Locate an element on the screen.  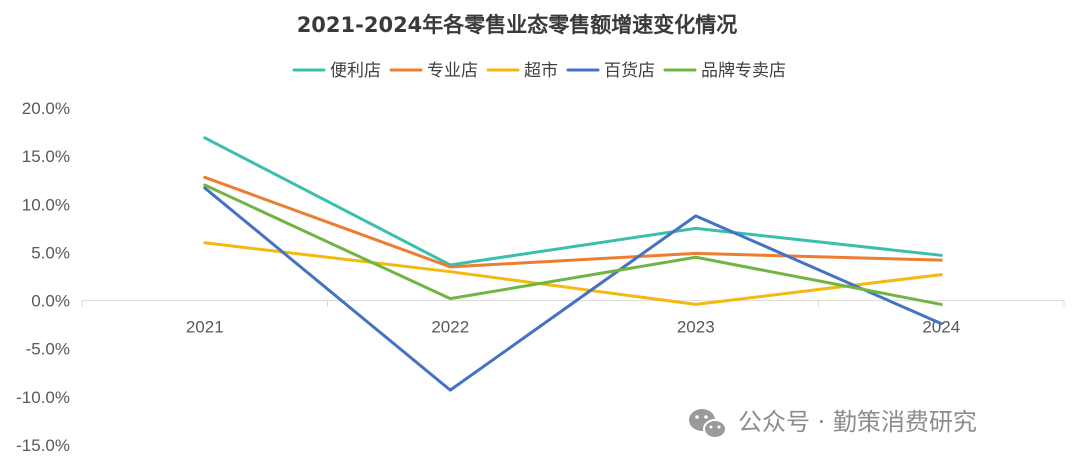
x-tick-label: 2023 is located at coordinates (696, 327).